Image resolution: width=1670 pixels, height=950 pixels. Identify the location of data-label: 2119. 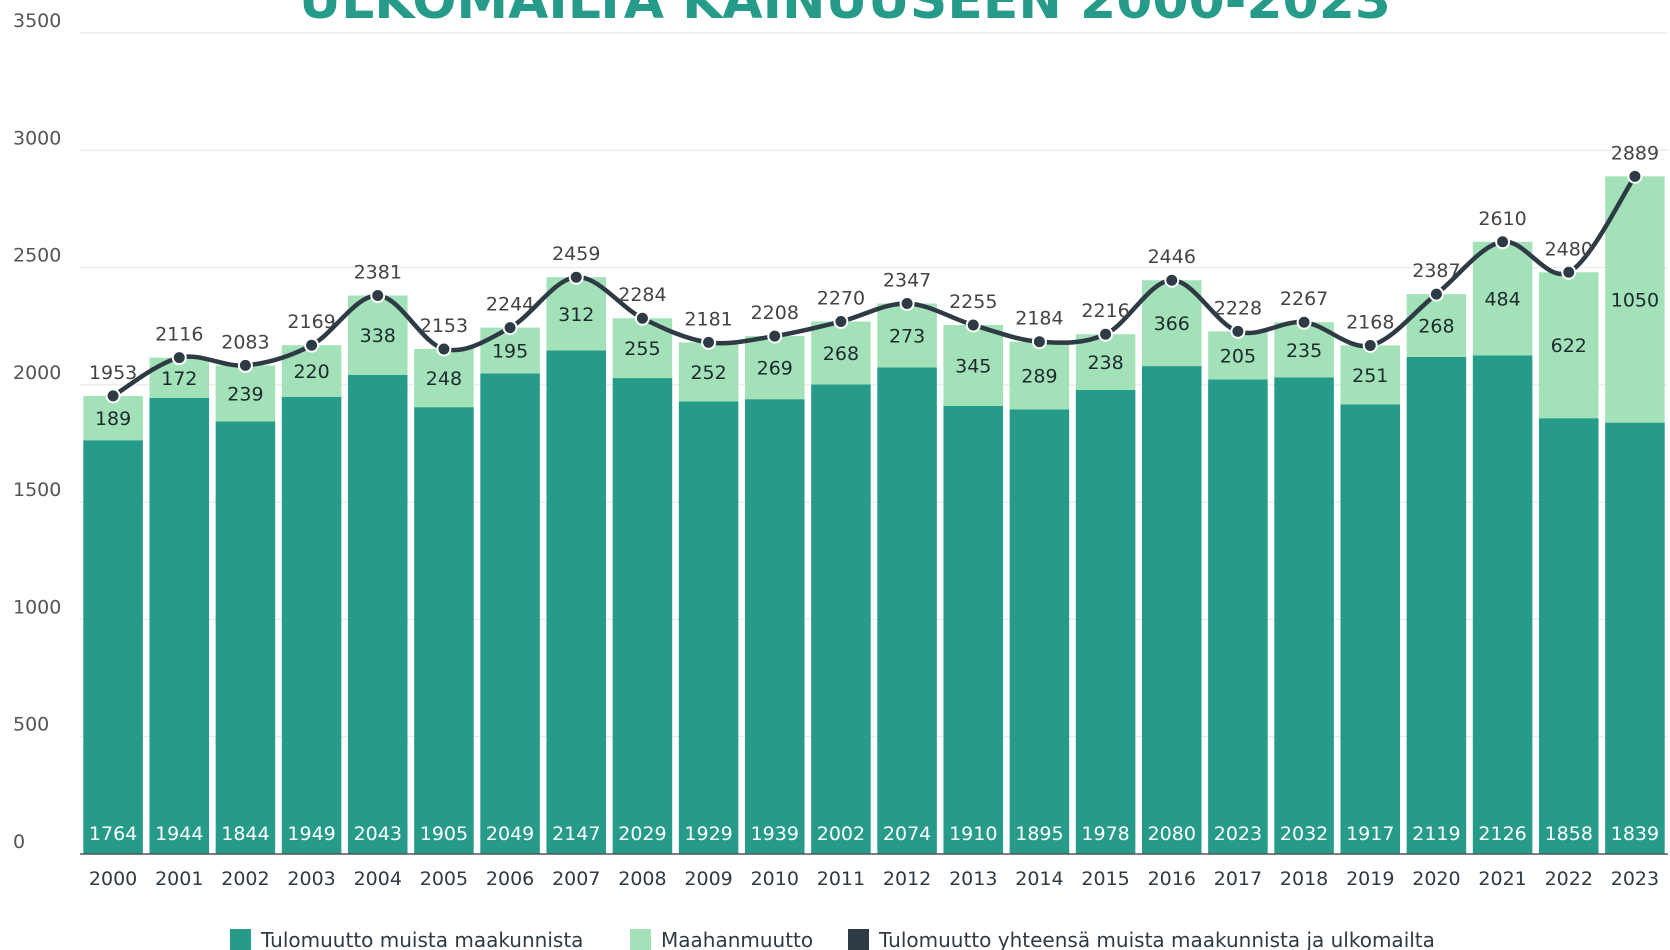
(1436, 834).